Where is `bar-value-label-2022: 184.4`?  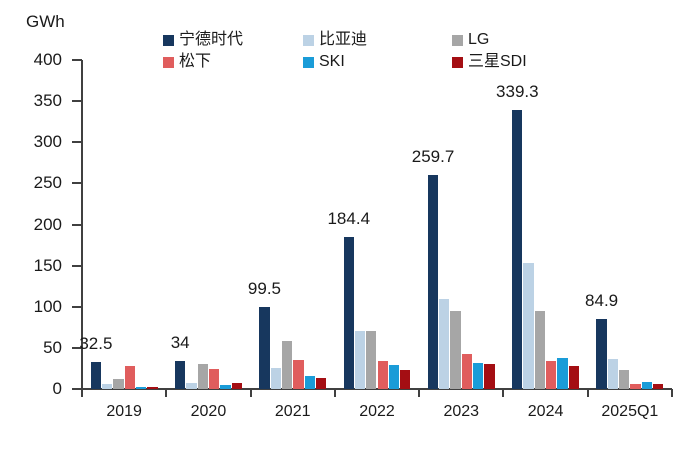
bar-value-label-2022: 184.4 is located at coordinates (349, 219).